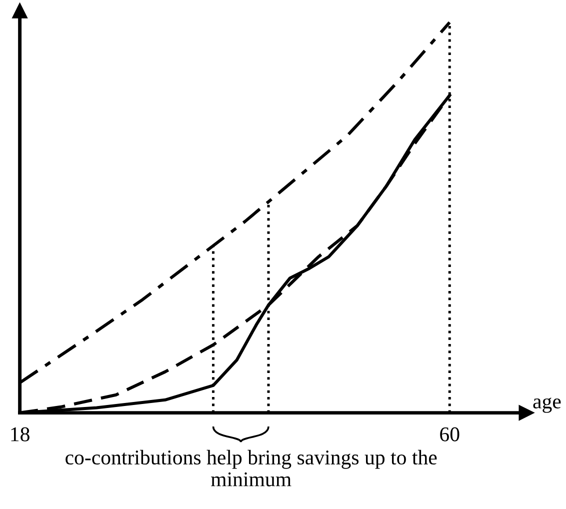 Image resolution: width=566 pixels, height=509 pixels. I want to click on text: co-contributions help bring savings up to the minimum, so click(251, 468).